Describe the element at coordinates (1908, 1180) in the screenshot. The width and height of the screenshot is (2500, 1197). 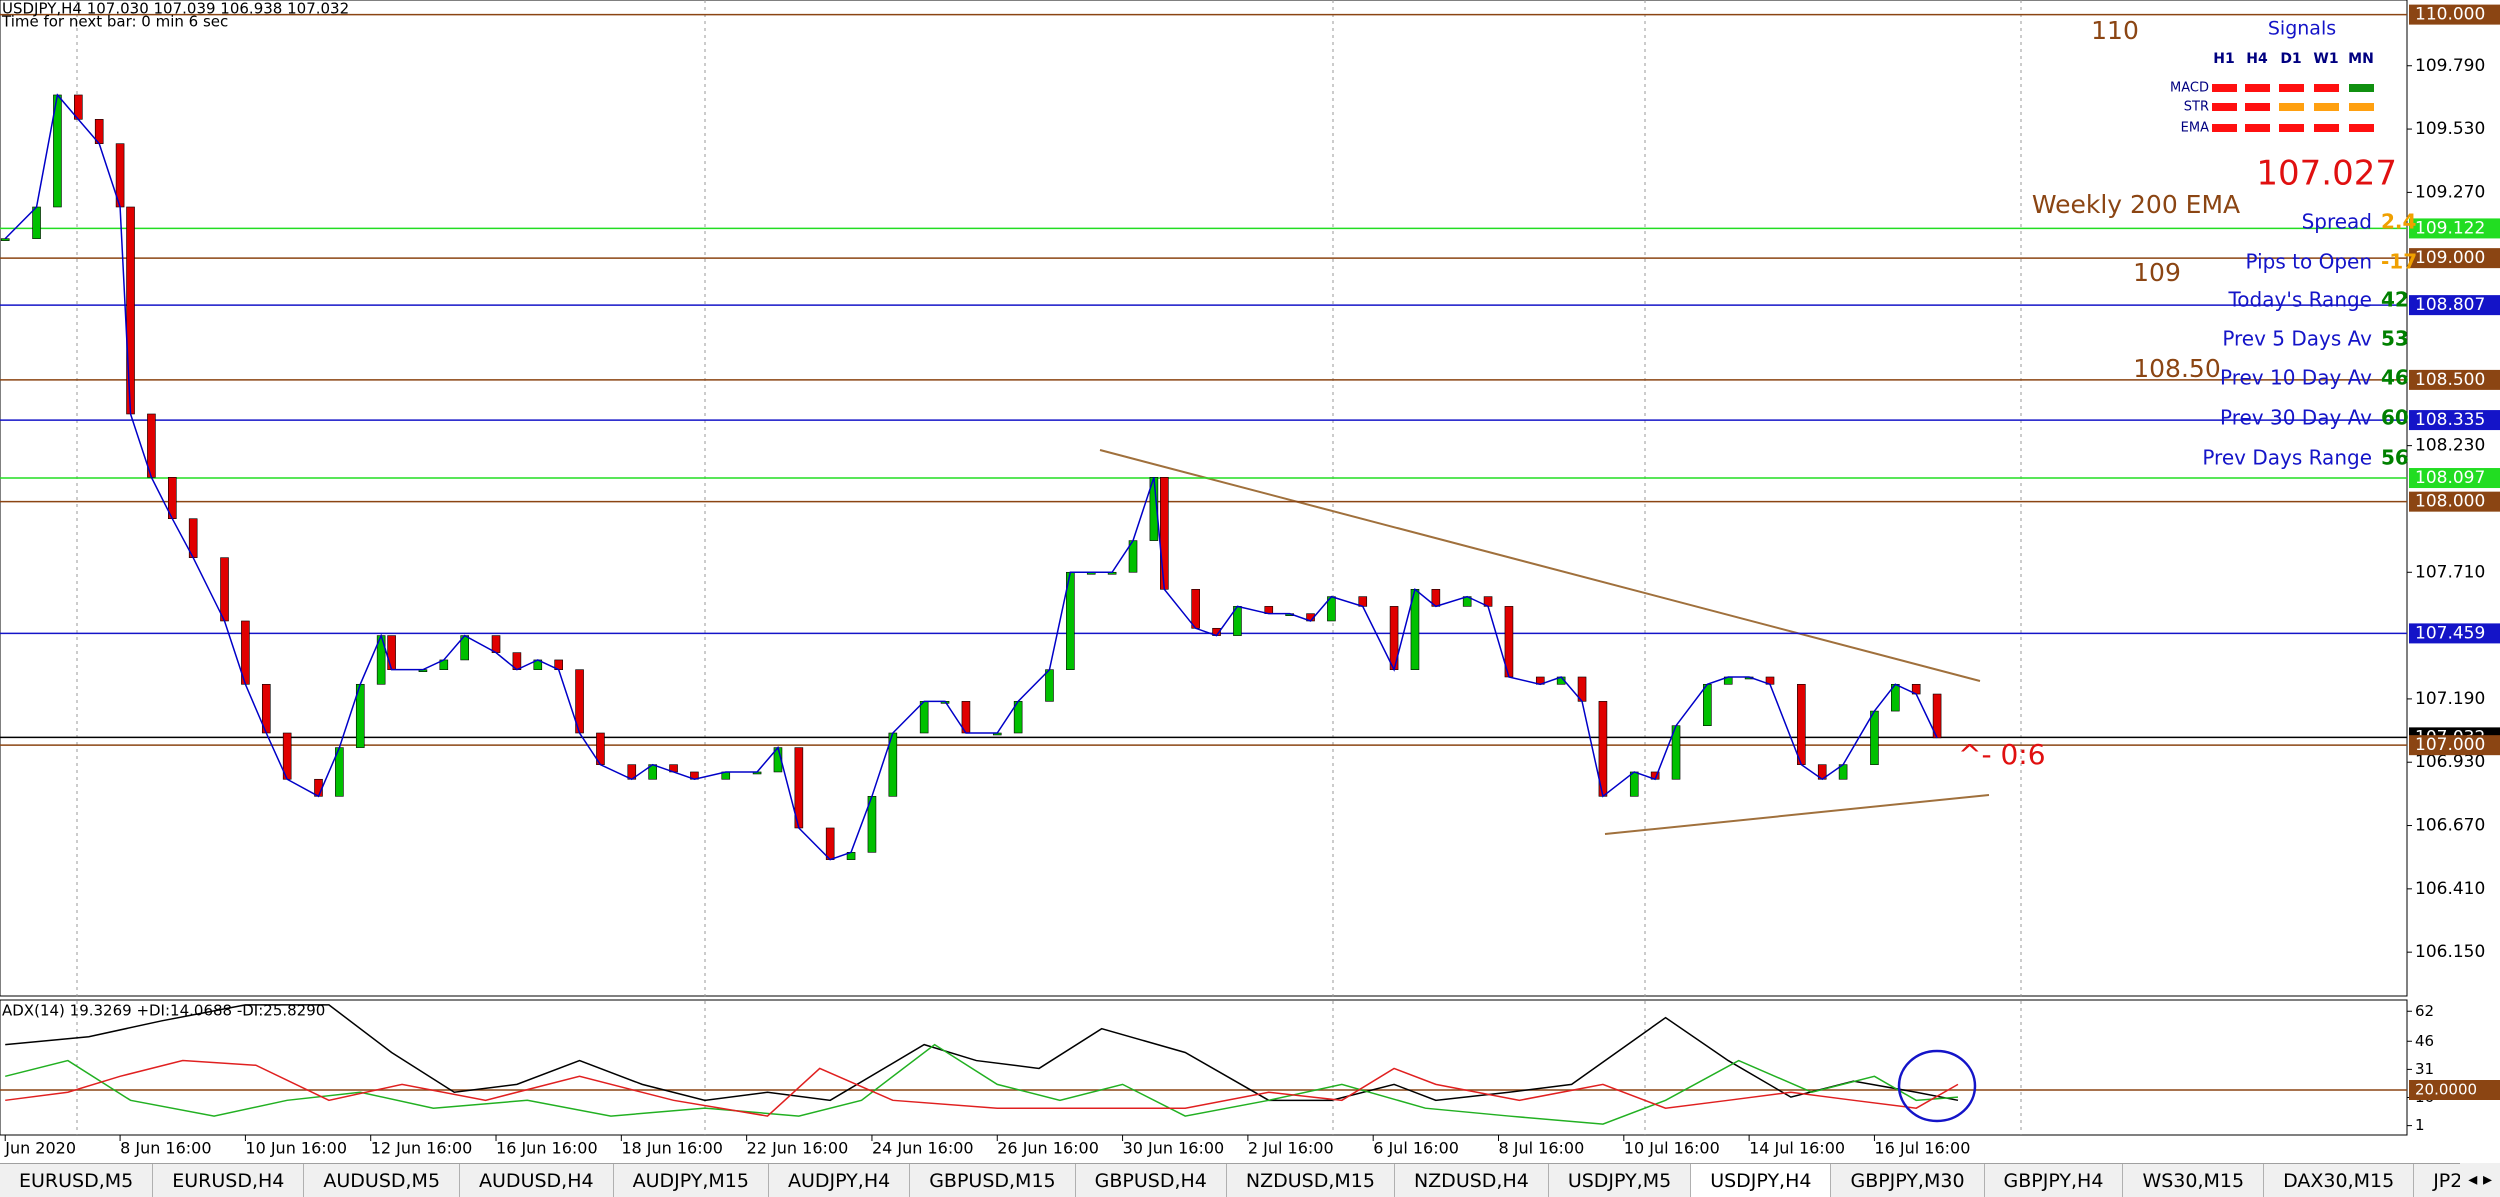
I see `chart-tab: GBPJPY,M30` at that location.